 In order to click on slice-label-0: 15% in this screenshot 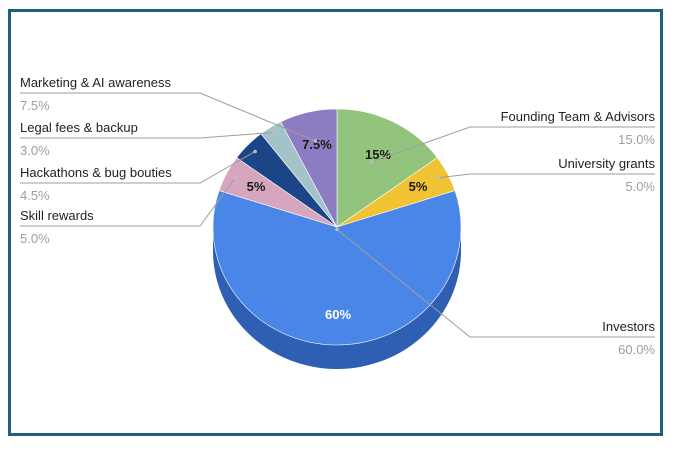, I will do `click(378, 154)`.